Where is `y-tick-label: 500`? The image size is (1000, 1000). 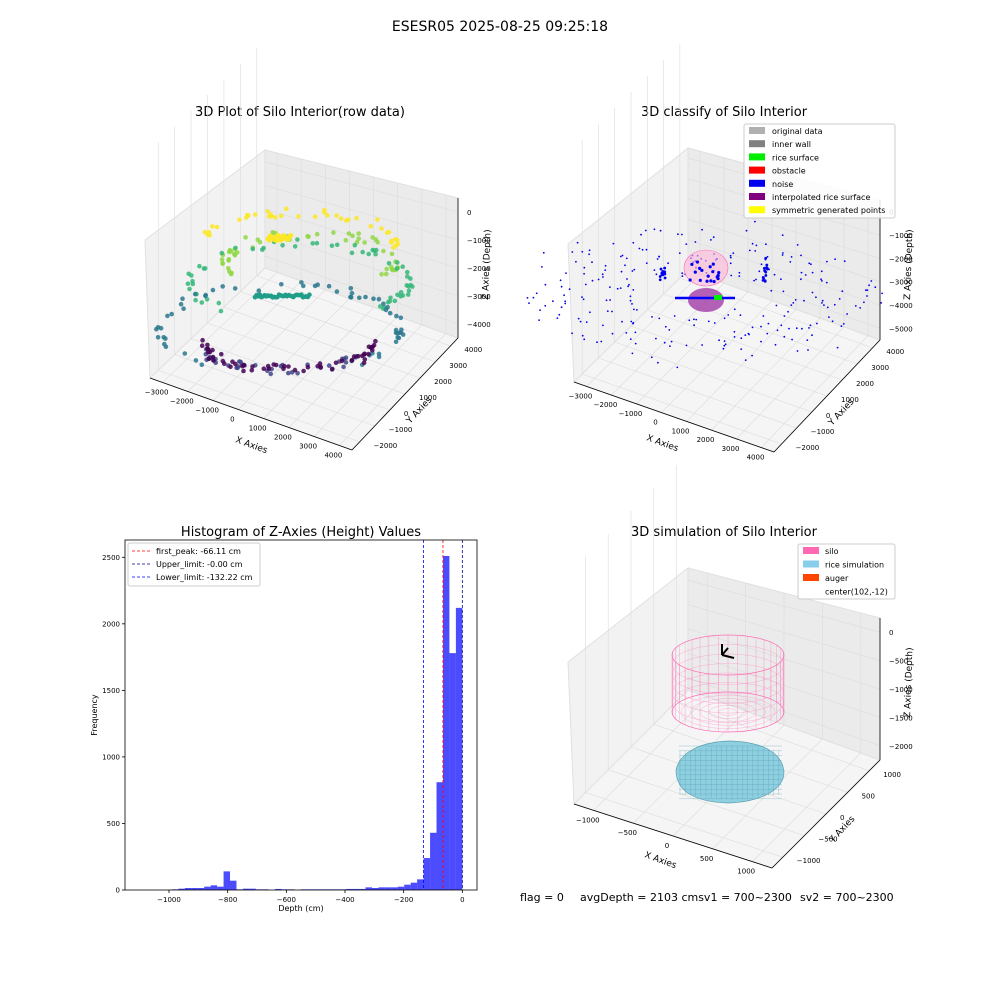
y-tick-label: 500 is located at coordinates (113, 824).